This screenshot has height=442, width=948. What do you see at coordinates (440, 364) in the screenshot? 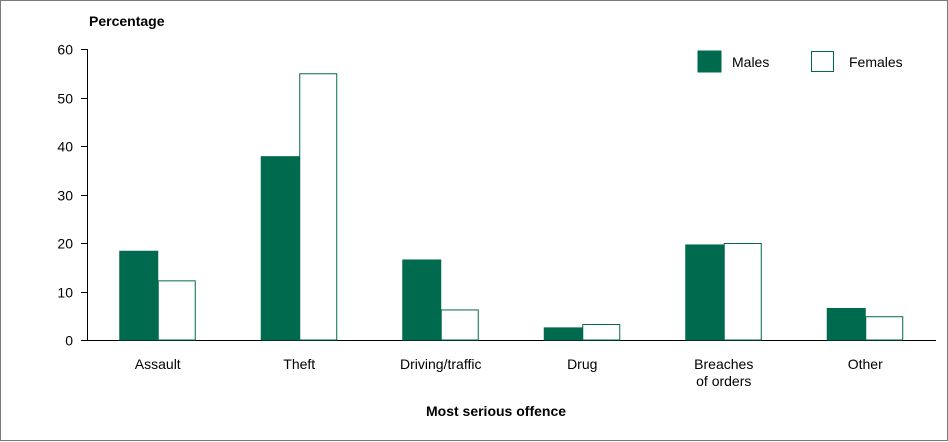
I see `x-category-label: Driving/traffic` at bounding box center [440, 364].